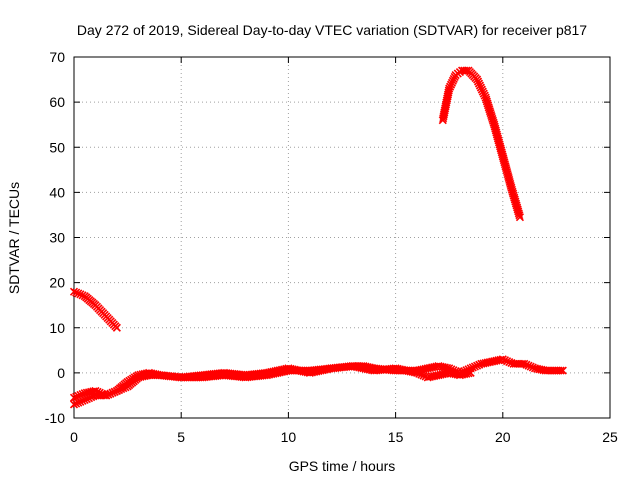 The height and width of the screenshot is (480, 640). I want to click on x-tick-label: 0, so click(74, 437).